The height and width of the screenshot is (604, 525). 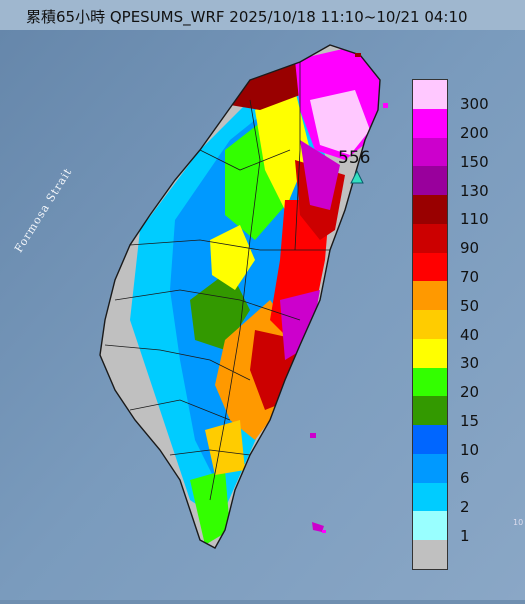 What do you see at coordinates (358, 55) in the screenshot?
I see `islet-north` at bounding box center [358, 55].